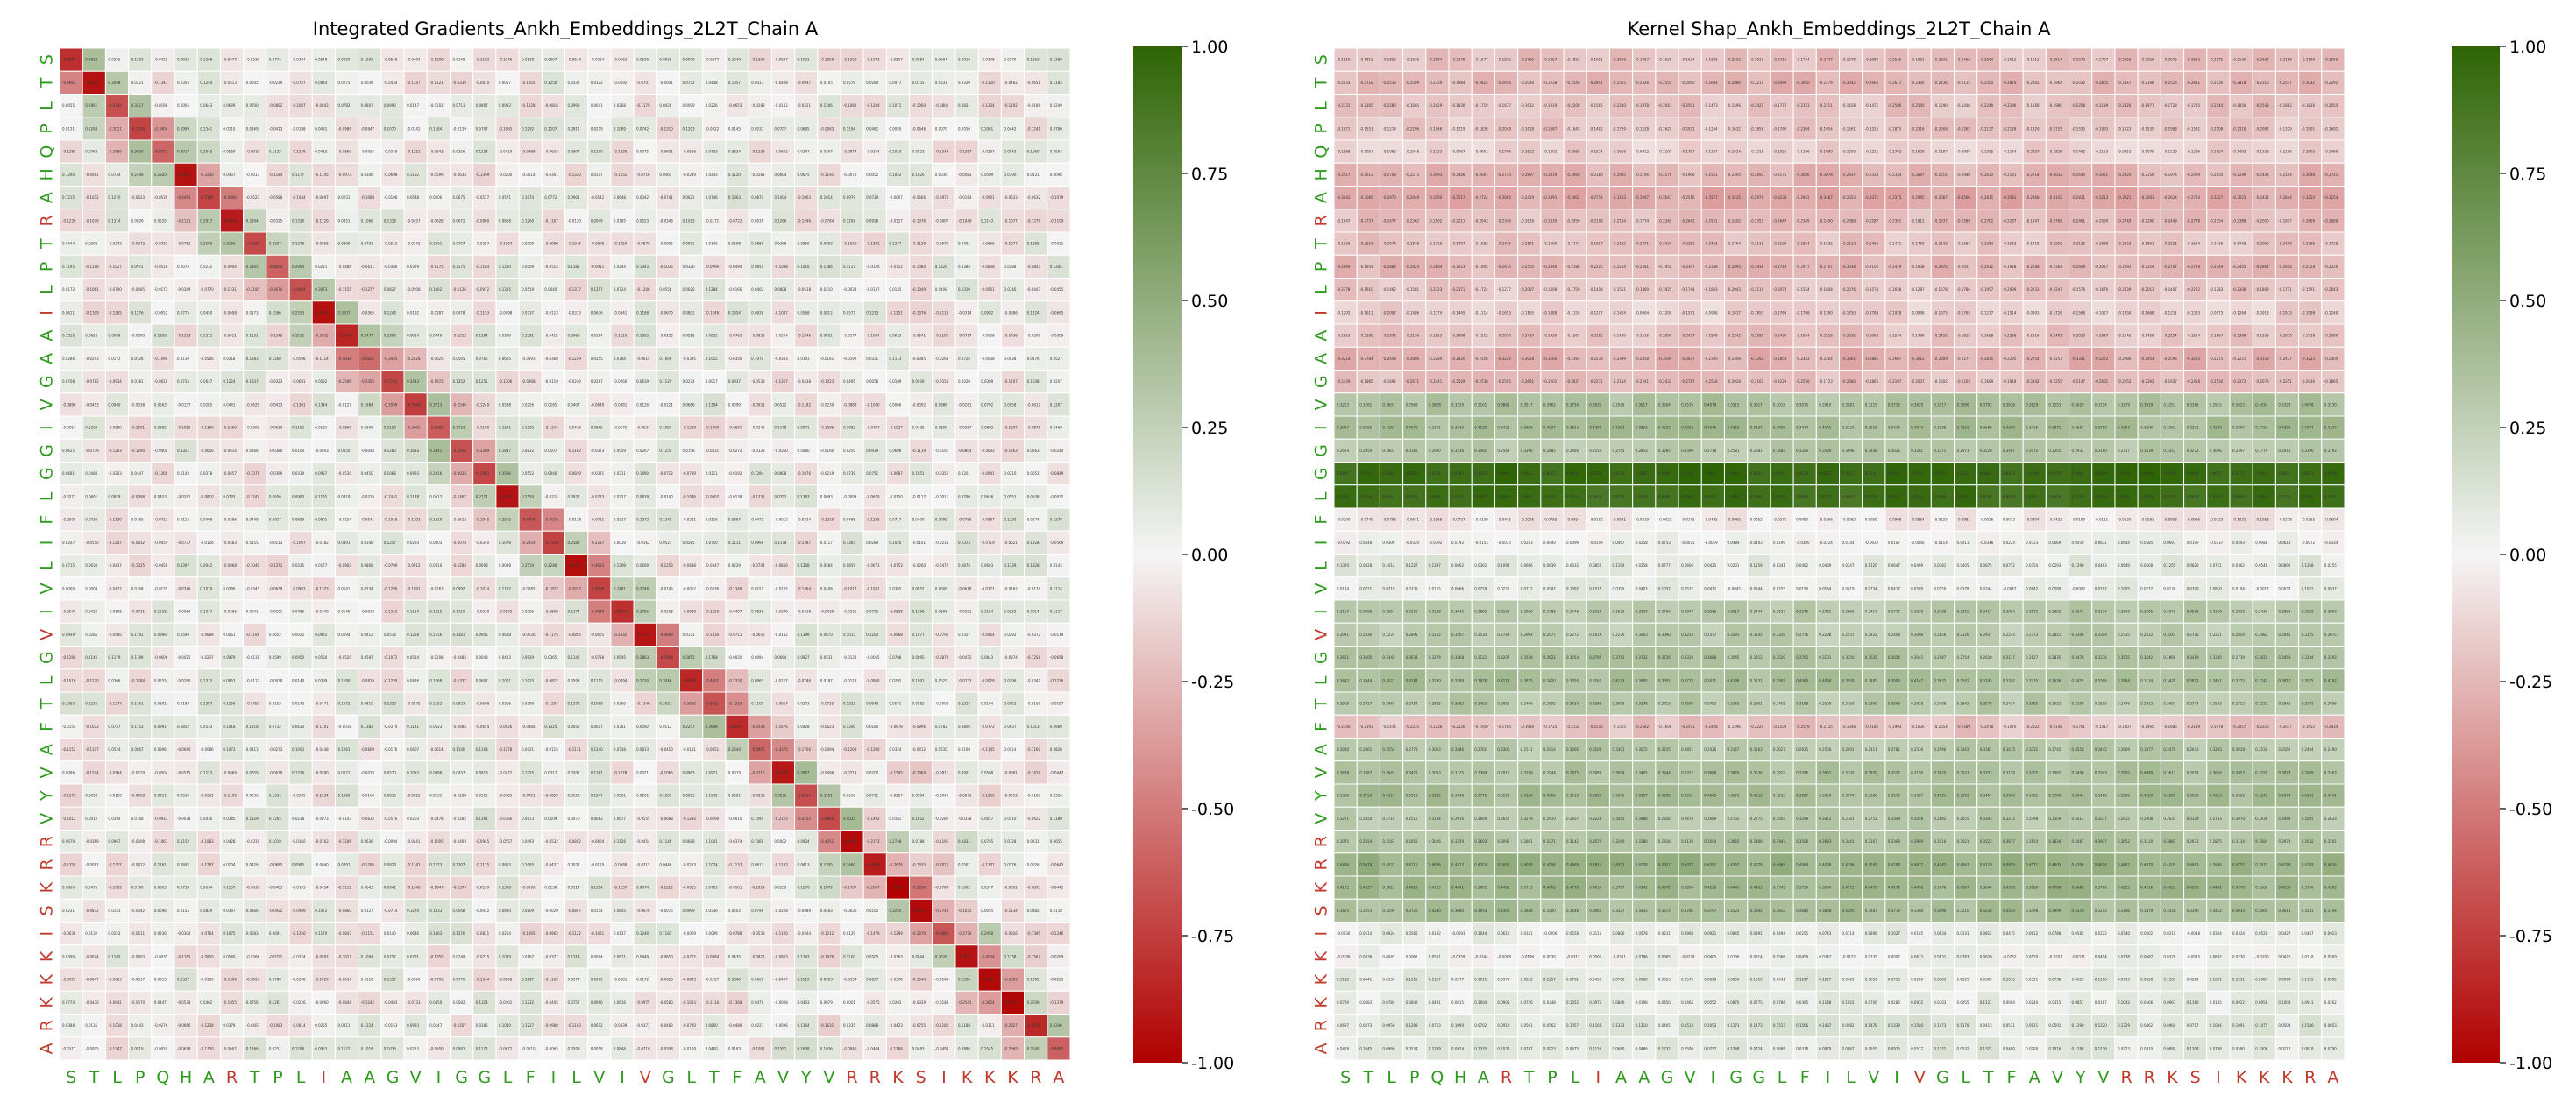 Image resolution: width=2576 pixels, height=1103 pixels. Describe the element at coordinates (2102, 244) in the screenshot. I see `heatmap-cell-value: -0.1989` at that location.